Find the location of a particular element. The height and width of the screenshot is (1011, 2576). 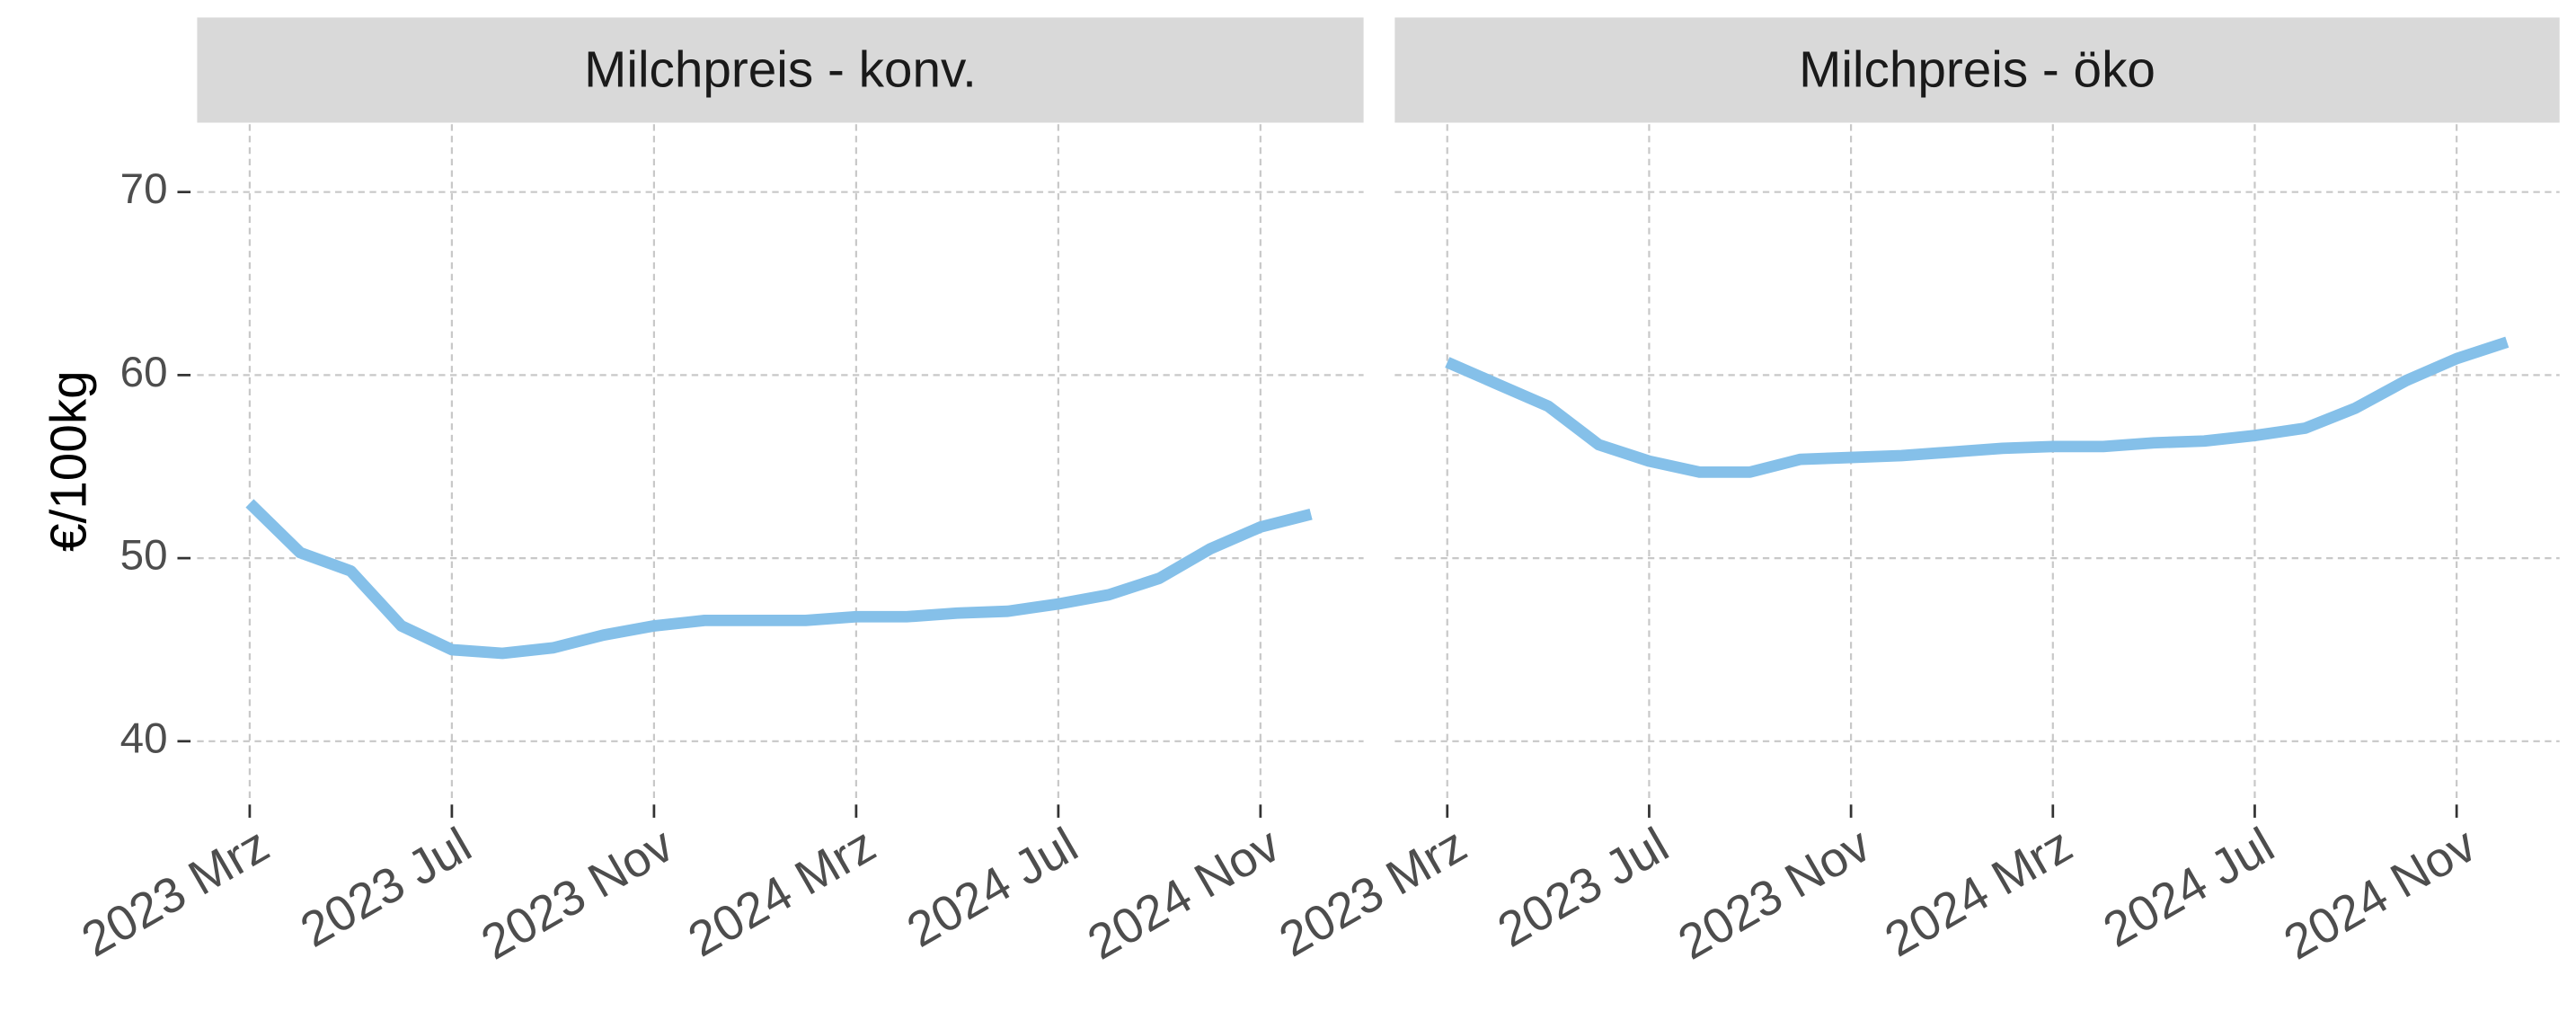

y-tick-label: 50 is located at coordinates (144, 556).